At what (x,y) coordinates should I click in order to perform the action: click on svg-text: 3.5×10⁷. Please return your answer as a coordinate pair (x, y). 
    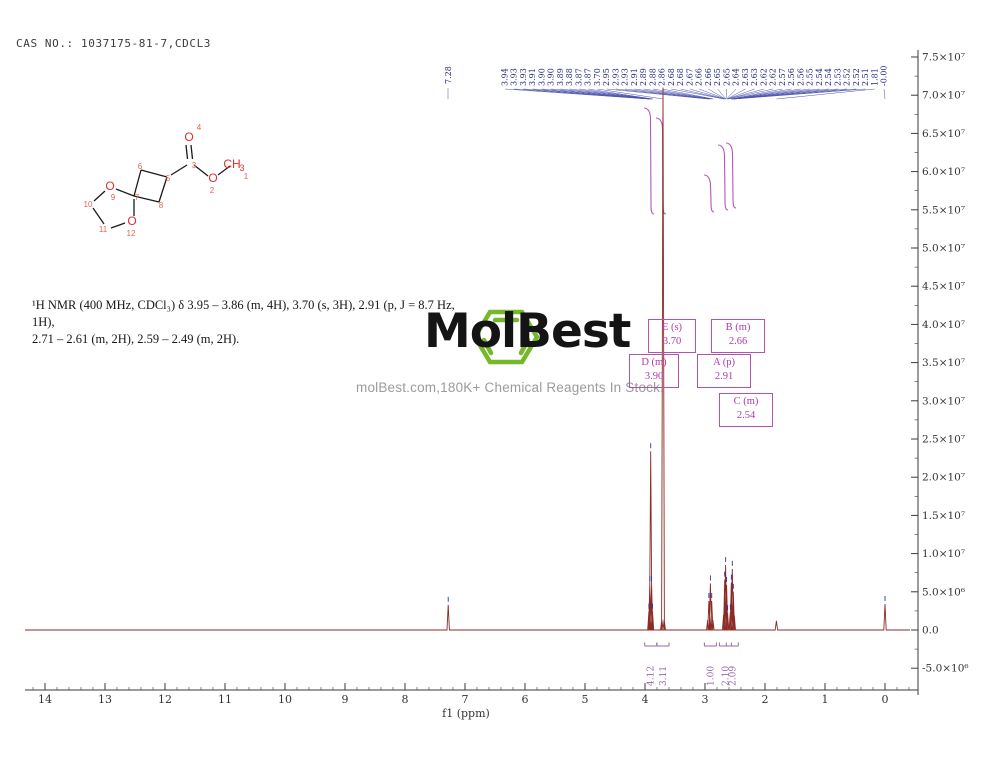
    Looking at the image, I should click on (943, 363).